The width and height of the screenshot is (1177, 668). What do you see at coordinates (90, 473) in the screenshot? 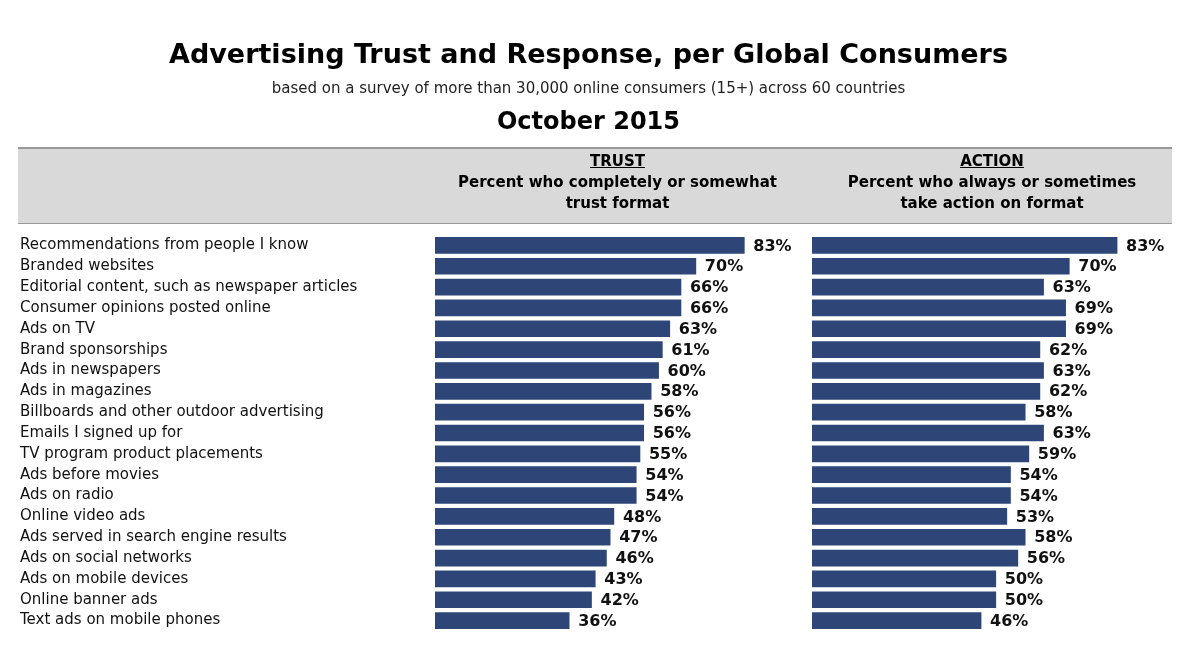
I see `y-tick-label: Ads before movies` at bounding box center [90, 473].